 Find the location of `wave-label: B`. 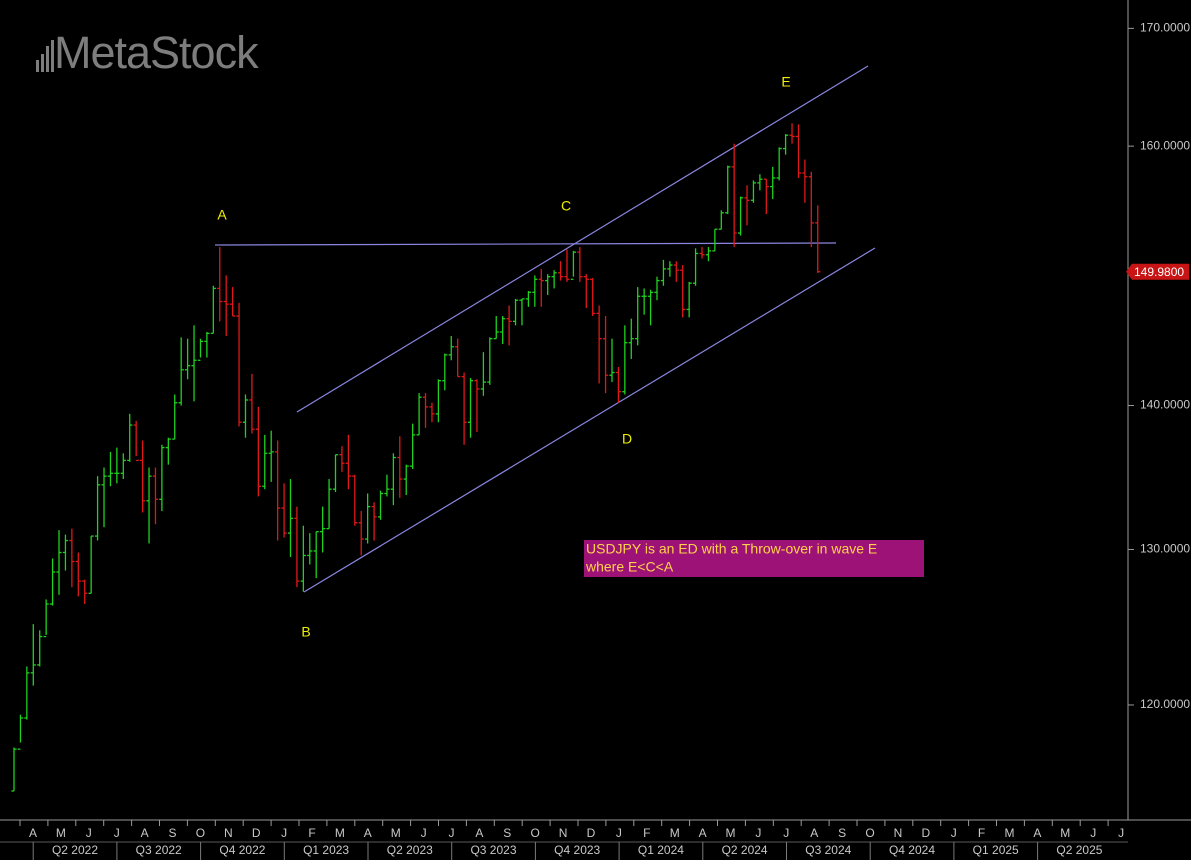

wave-label: B is located at coordinates (305, 632).